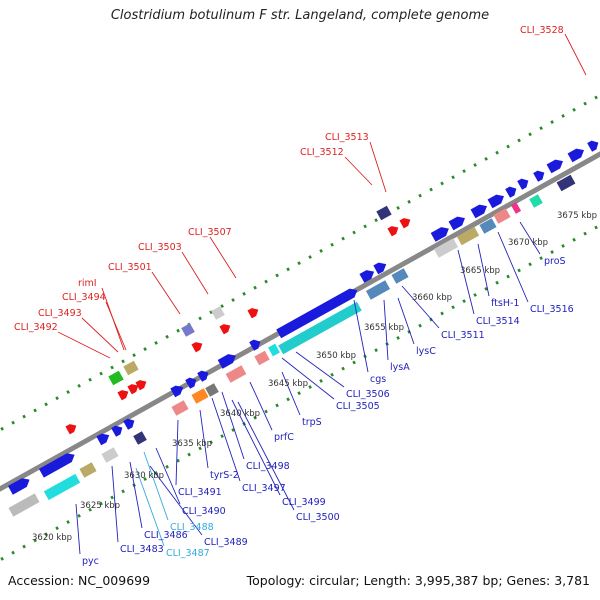  What do you see at coordinates (144, 476) in the screenshot?
I see `tick-label: 3630 kbp` at bounding box center [144, 476].